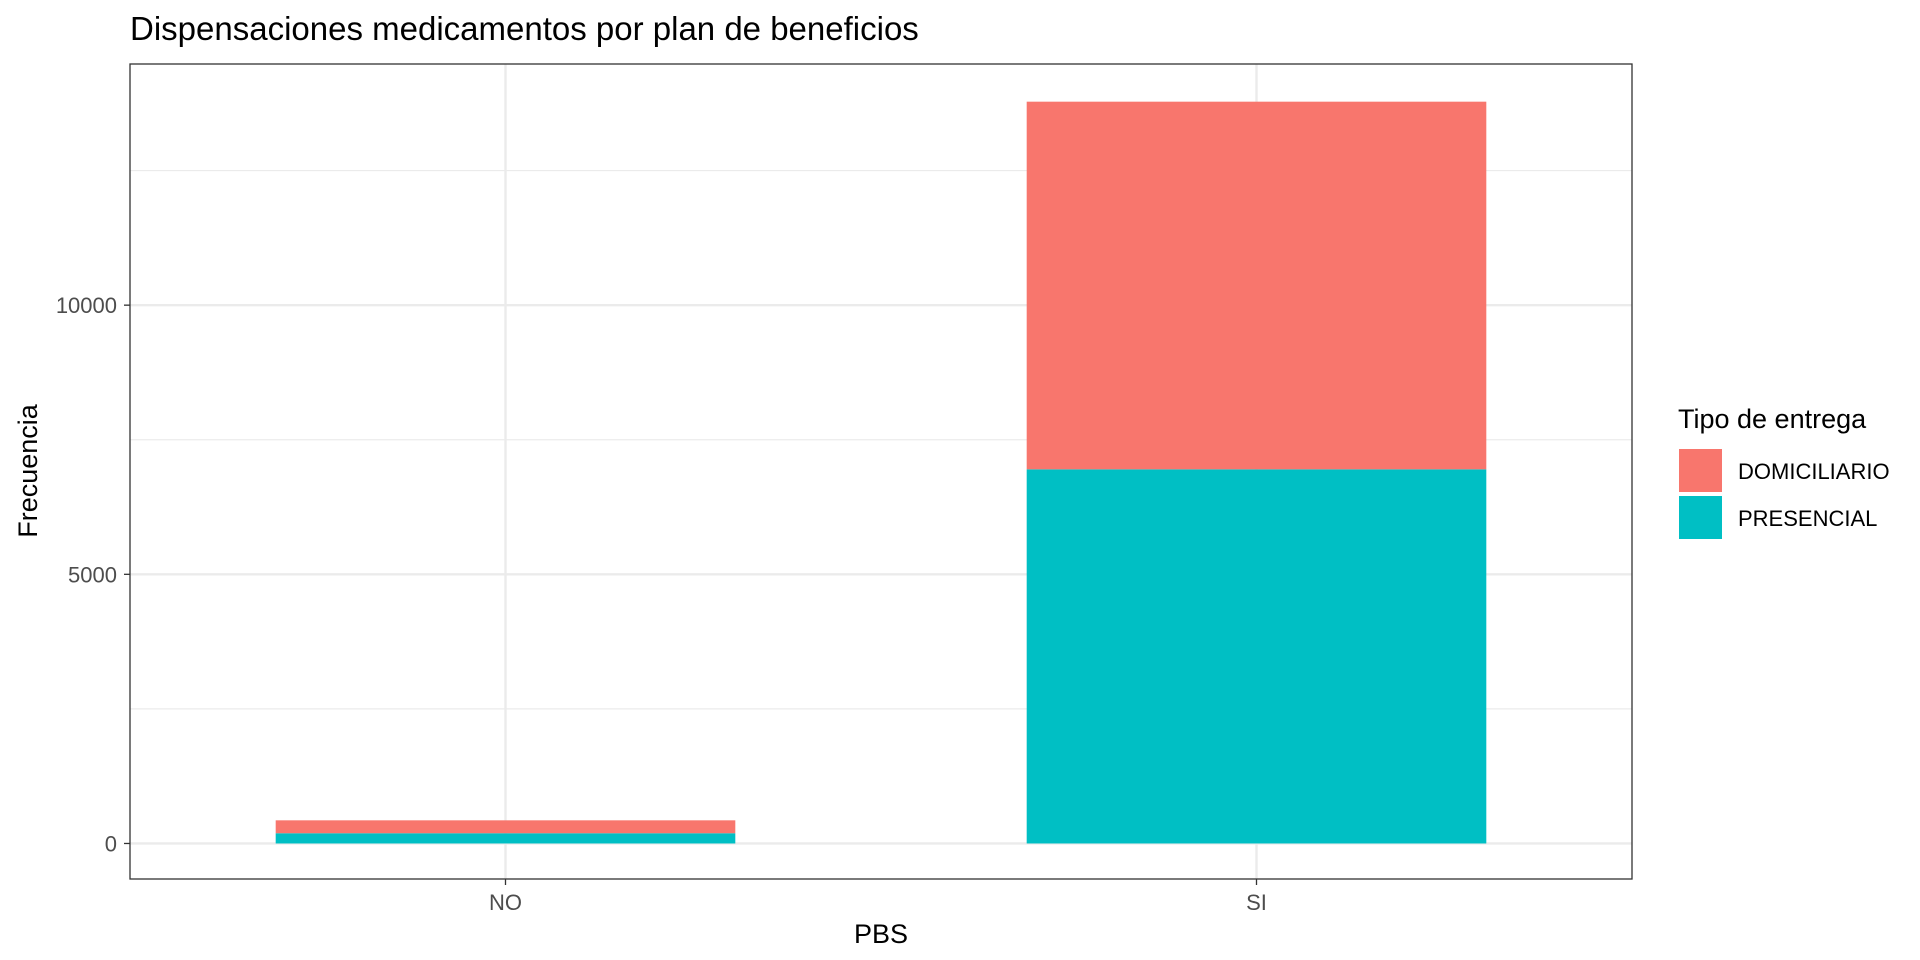  I want to click on y-tick-label: 5000, so click(92, 574).